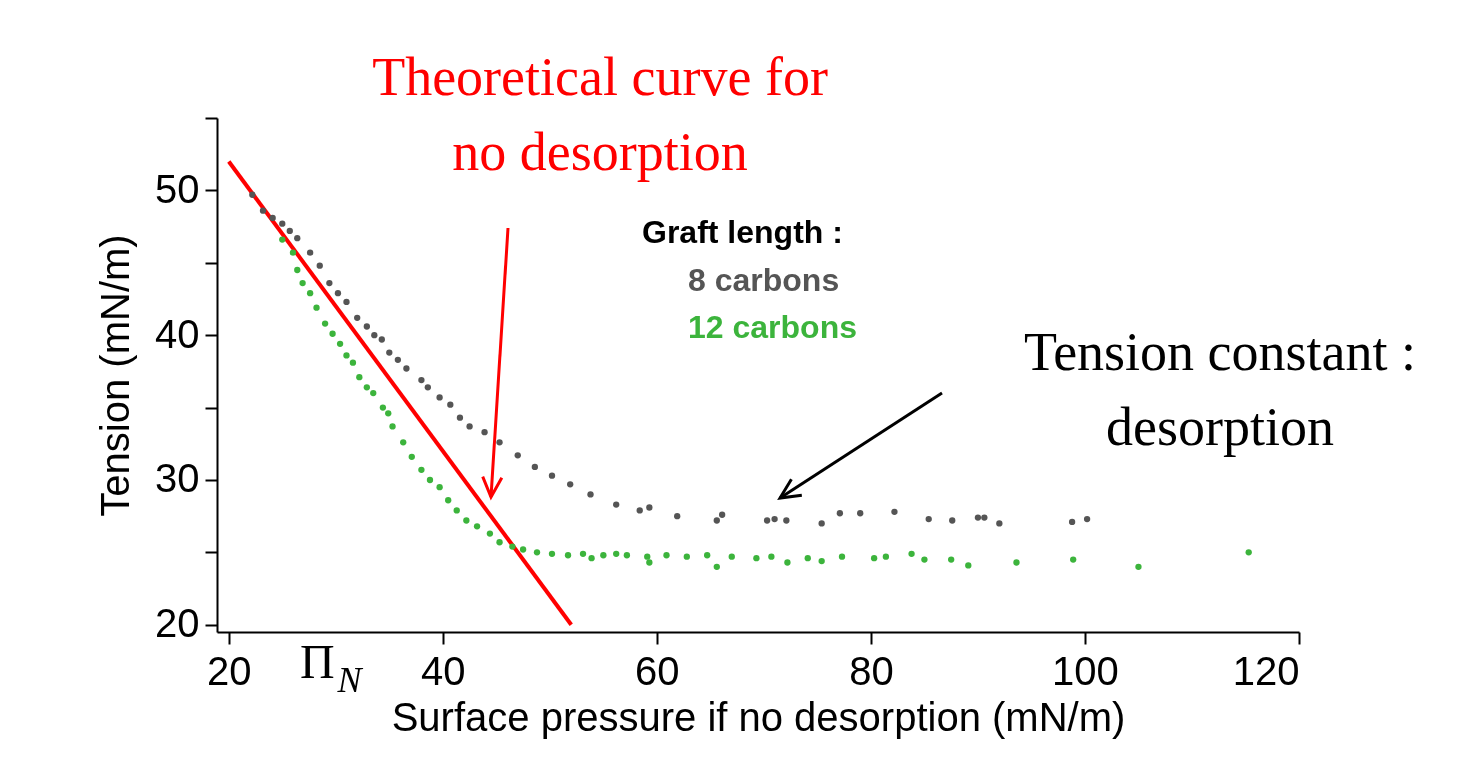 Image resolution: width=1483 pixels, height=782 pixels. I want to click on y-tick-label: 20, so click(177, 623).